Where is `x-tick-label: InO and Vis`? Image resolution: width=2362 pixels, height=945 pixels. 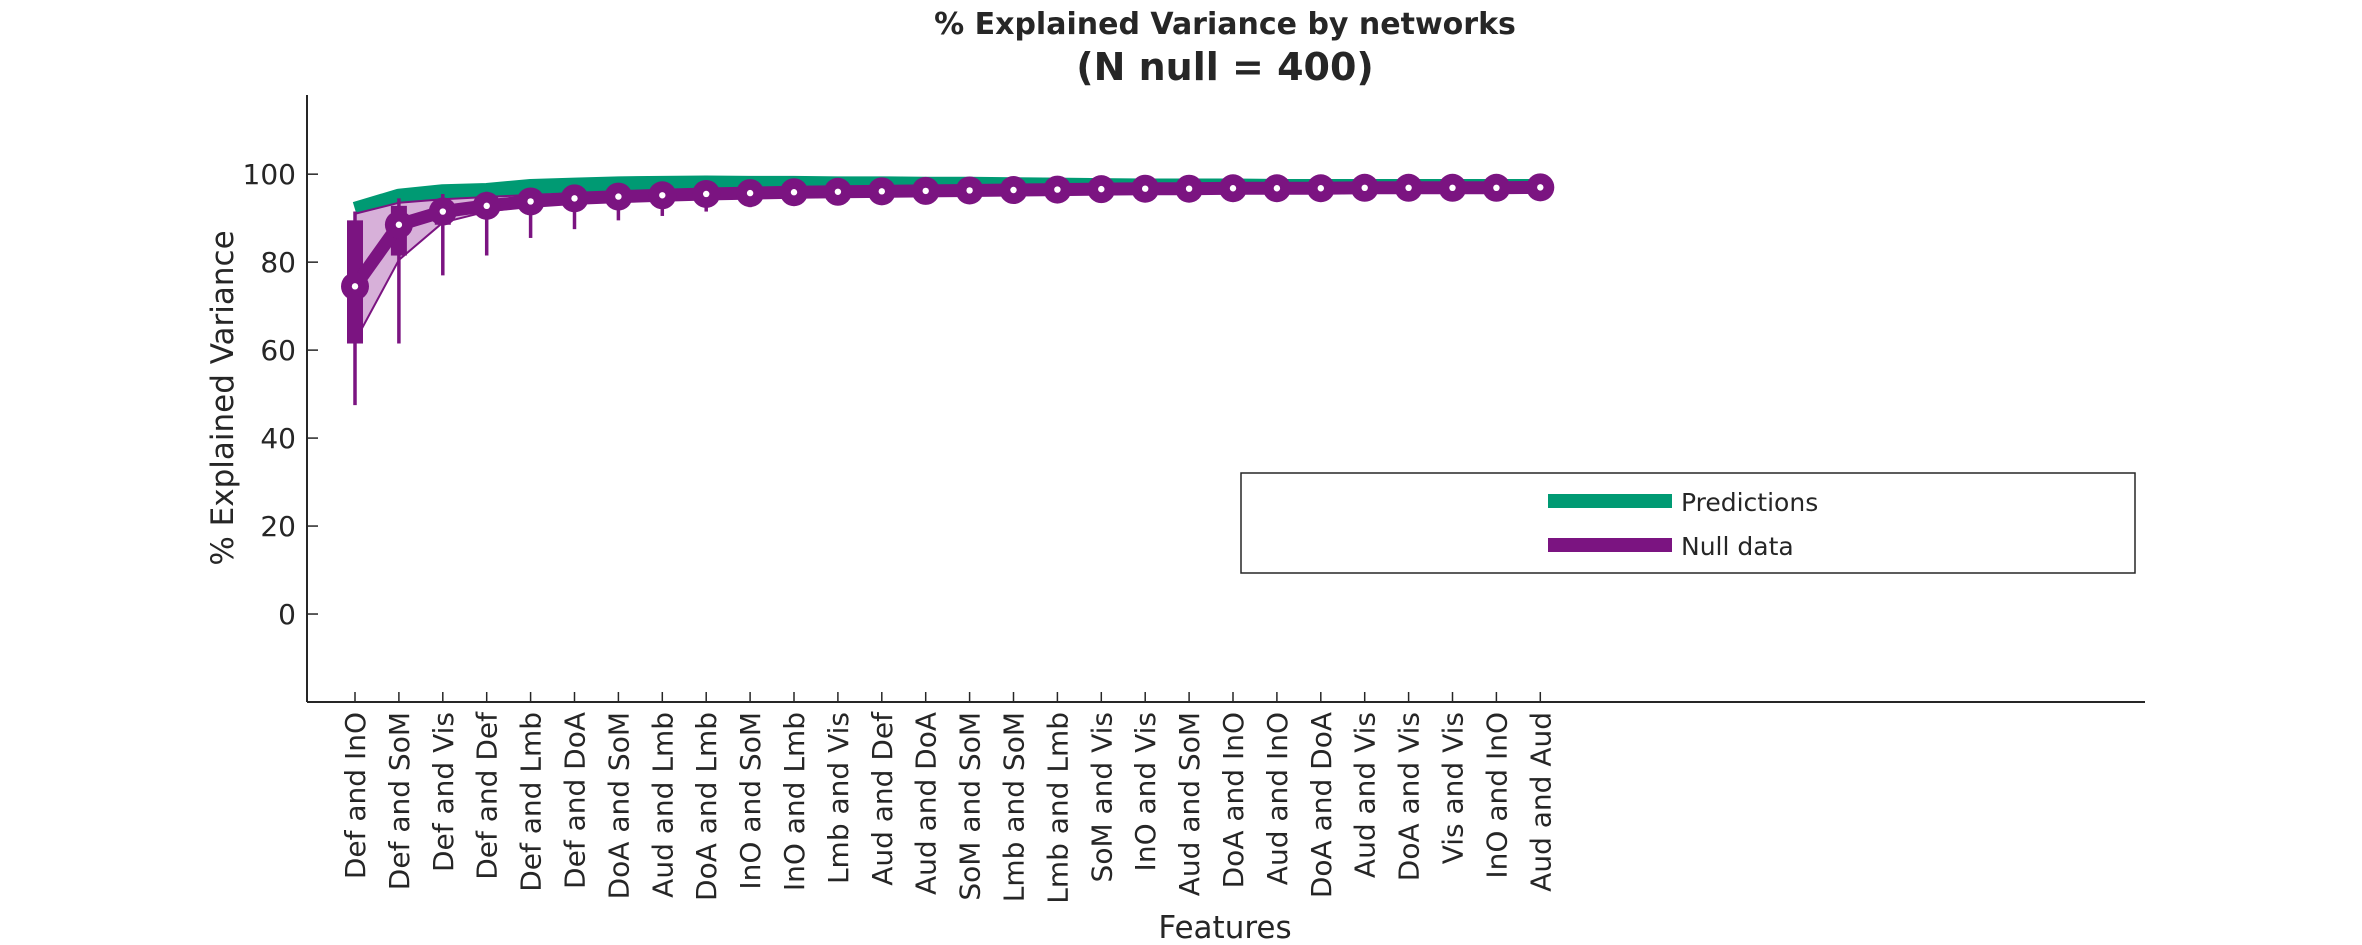 x-tick-label: InO and Vis is located at coordinates (1145, 791).